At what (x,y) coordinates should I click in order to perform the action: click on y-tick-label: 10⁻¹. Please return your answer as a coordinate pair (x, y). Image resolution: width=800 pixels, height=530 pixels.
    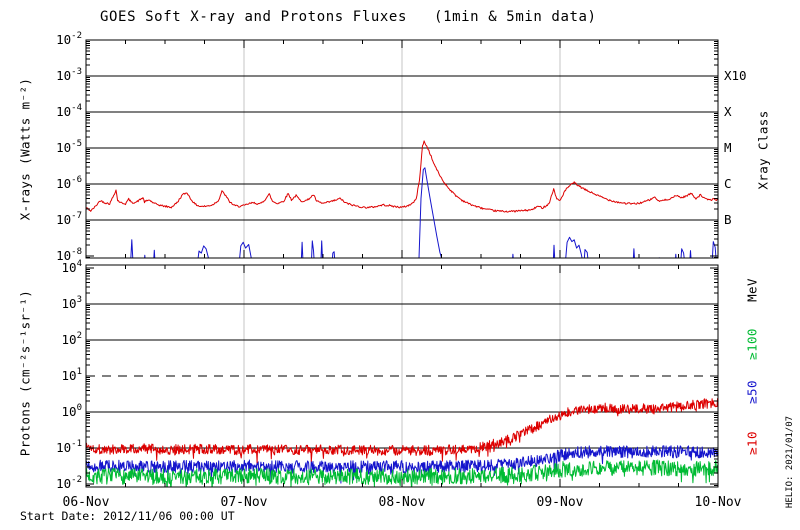
    Looking at the image, I should click on (69, 447).